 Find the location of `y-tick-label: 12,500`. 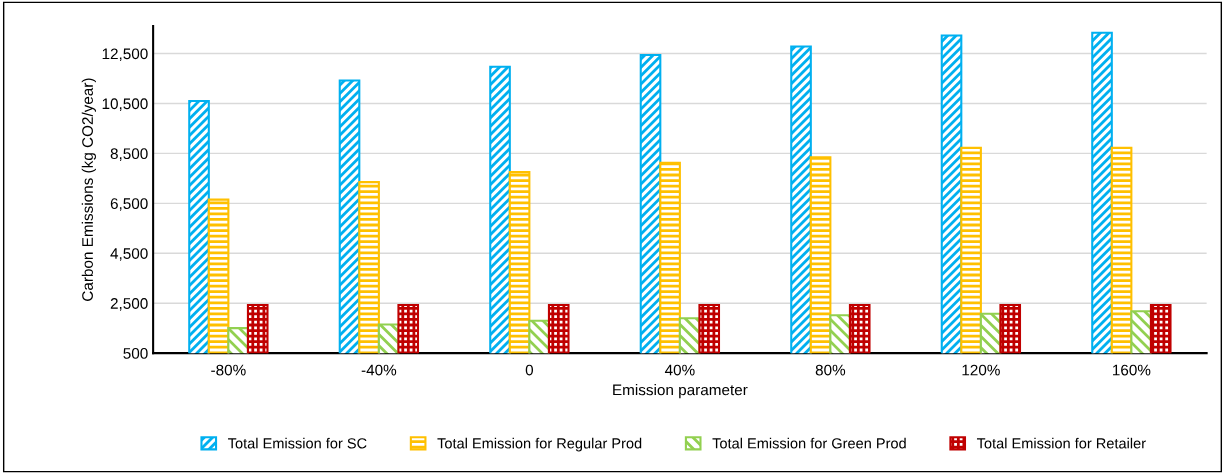

y-tick-label: 12,500 is located at coordinates (125, 55).